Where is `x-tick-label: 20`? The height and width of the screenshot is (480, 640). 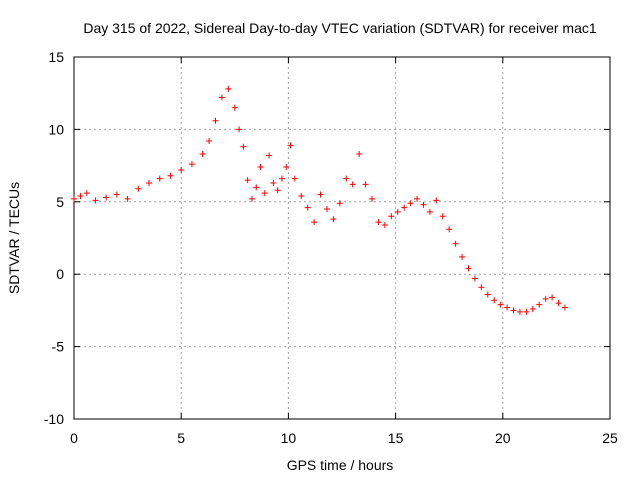 x-tick-label: 20 is located at coordinates (503, 438).